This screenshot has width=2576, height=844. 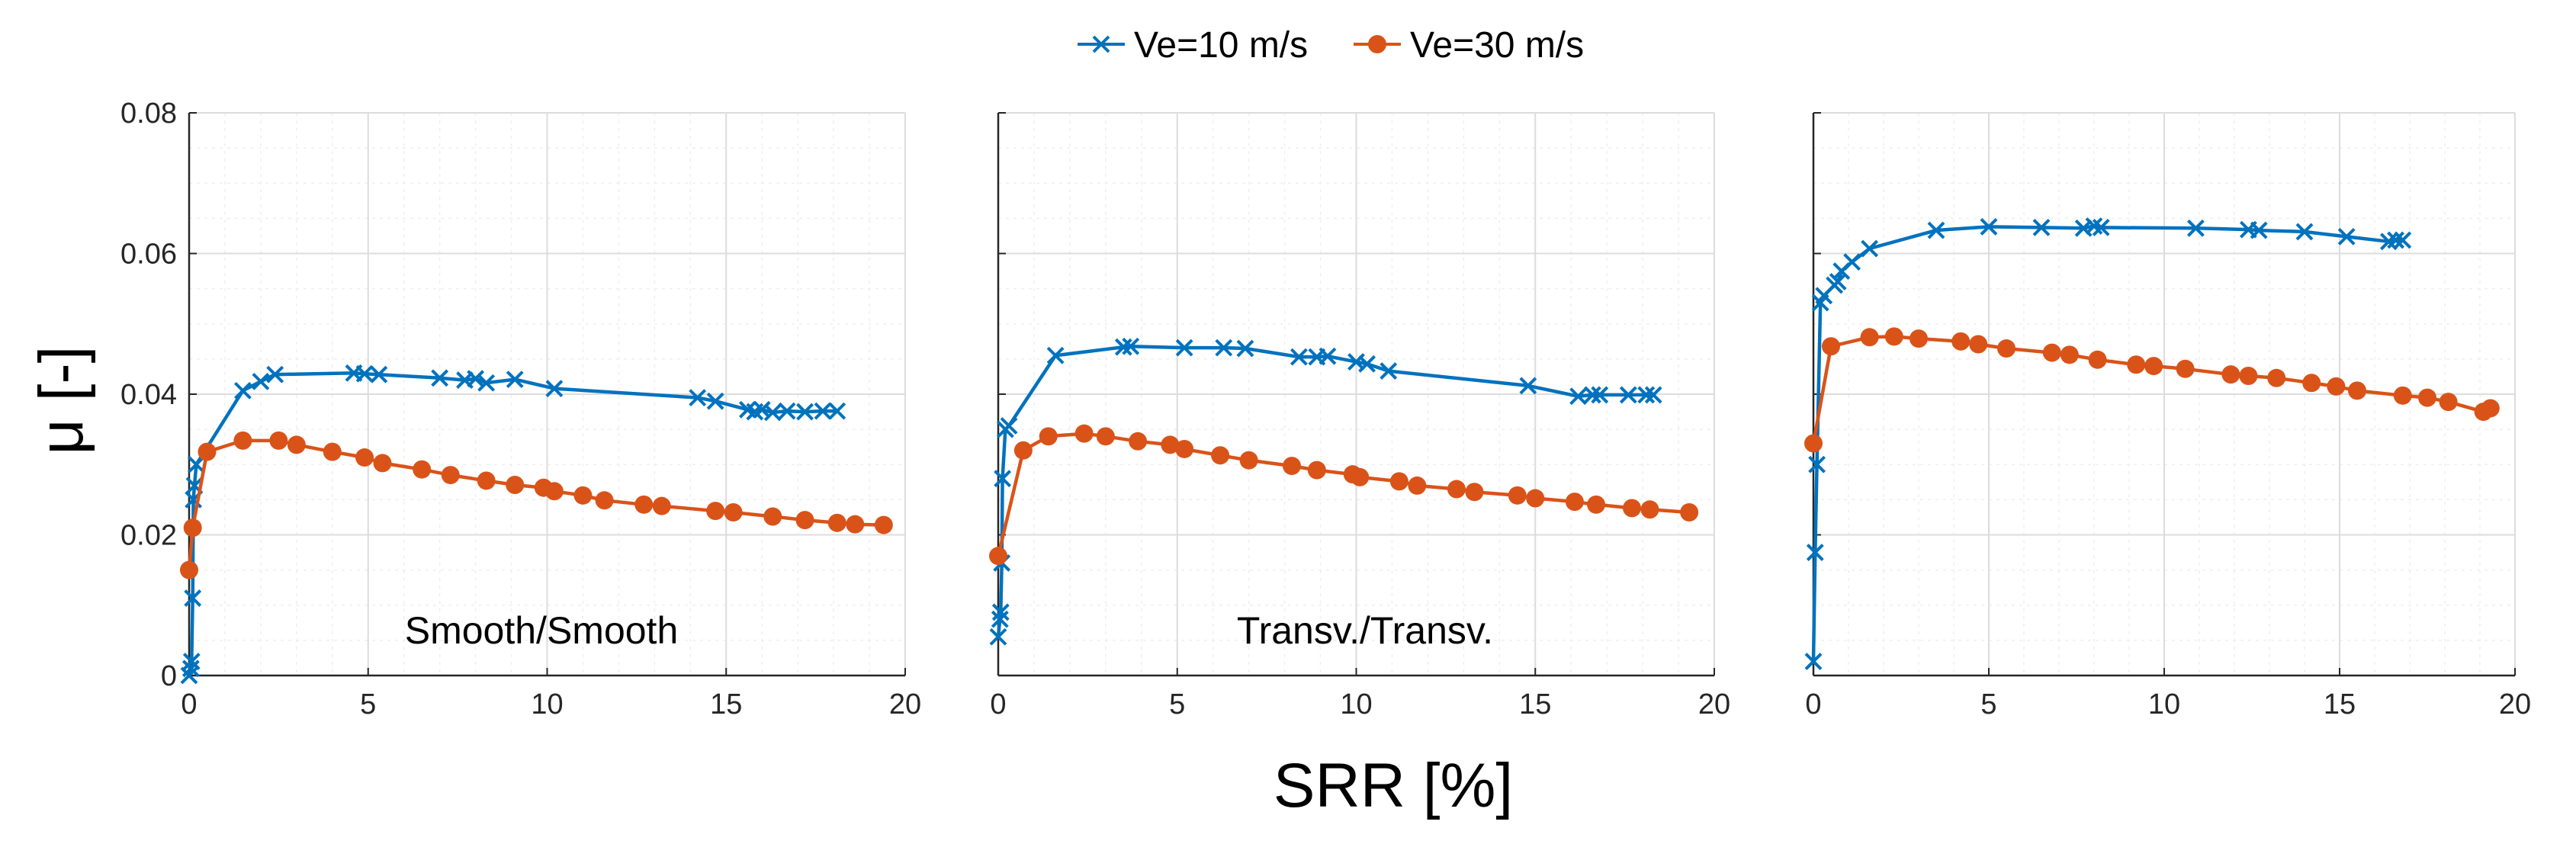 I want to click on legend-label-ve30: Ve=30 m/s, so click(x=1497, y=45).